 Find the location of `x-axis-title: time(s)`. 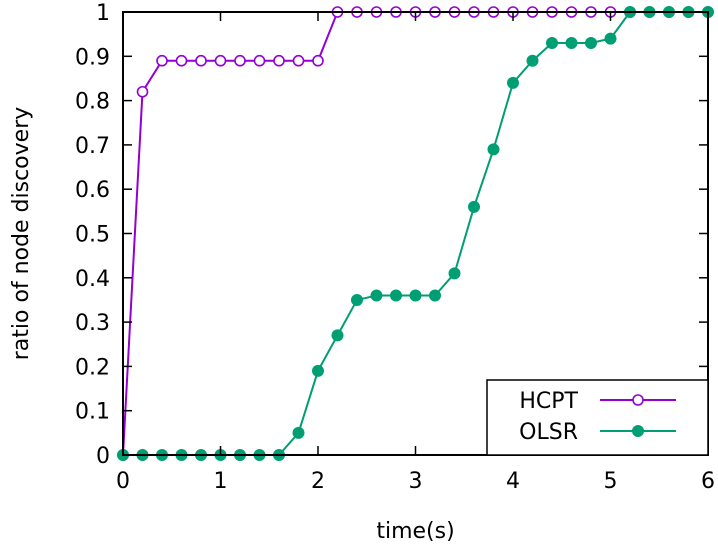

x-axis-title: time(s) is located at coordinates (415, 531).